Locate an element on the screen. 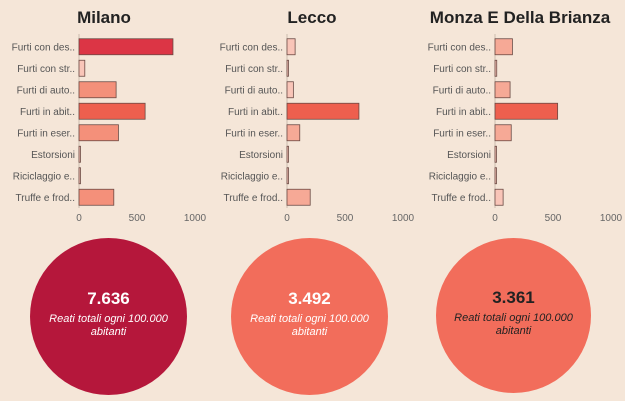 Image resolution: width=625 pixels, height=401 pixels. total-circle: 3.361 Reati totali ogni 100.000 abitanti is located at coordinates (513, 315).